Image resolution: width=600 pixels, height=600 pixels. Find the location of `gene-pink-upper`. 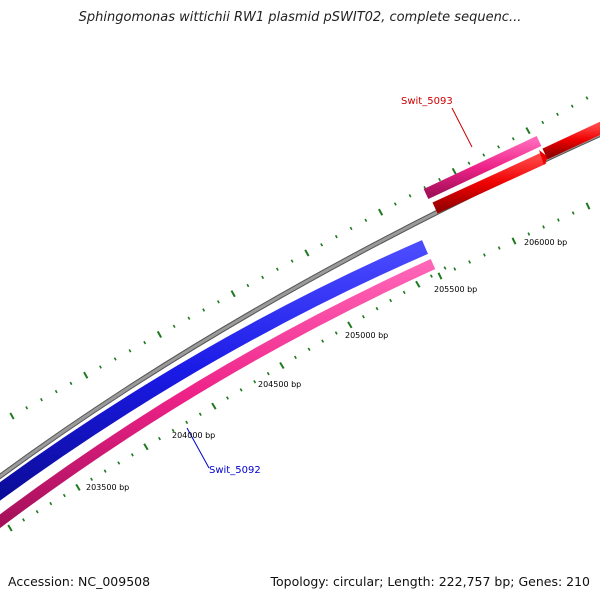

gene-pink-upper is located at coordinates (482, 167).